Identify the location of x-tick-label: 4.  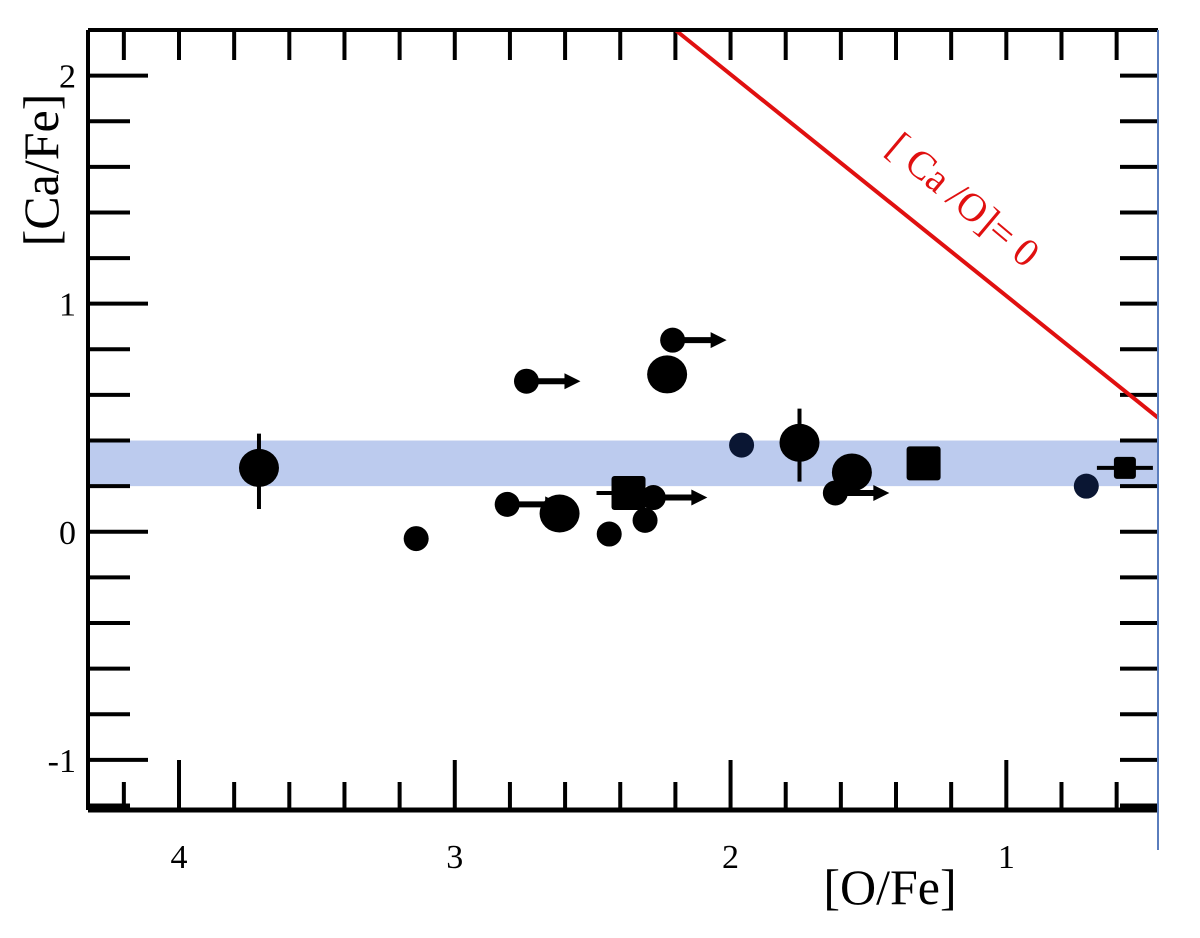
(179, 857).